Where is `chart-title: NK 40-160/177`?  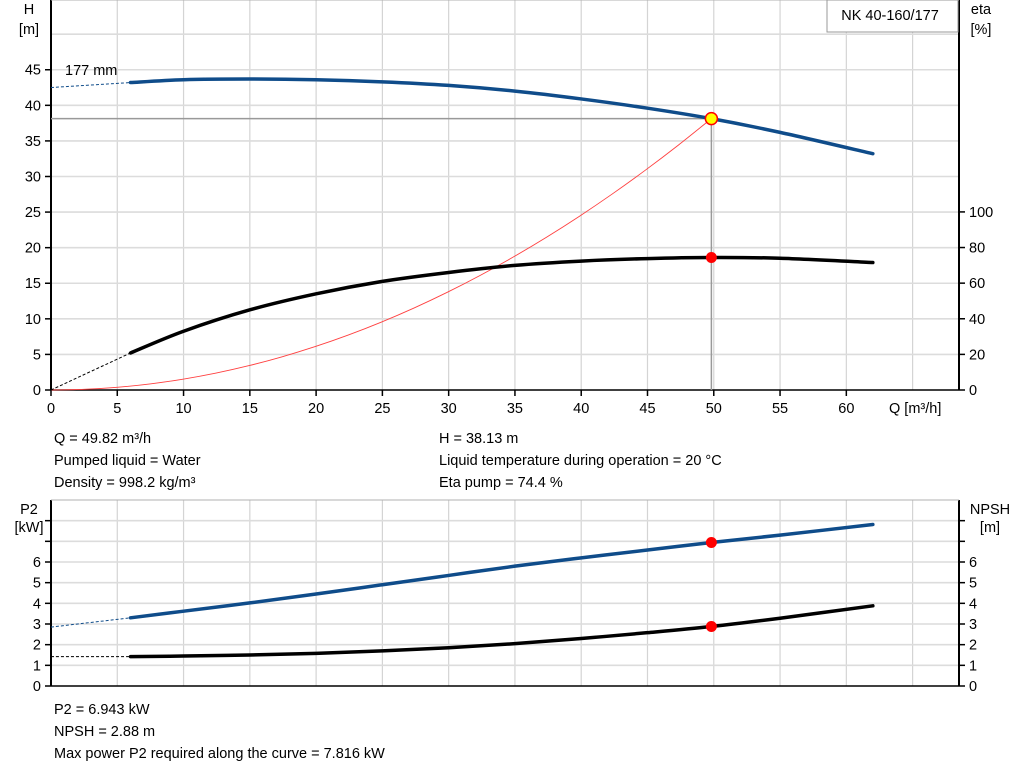 chart-title: NK 40-160/177 is located at coordinates (890, 16).